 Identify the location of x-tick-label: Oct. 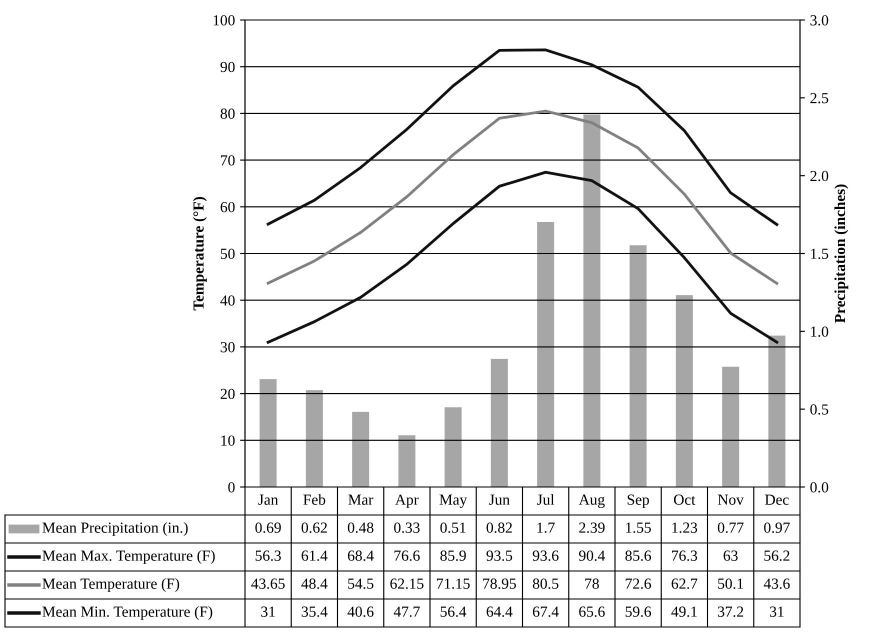
(685, 499).